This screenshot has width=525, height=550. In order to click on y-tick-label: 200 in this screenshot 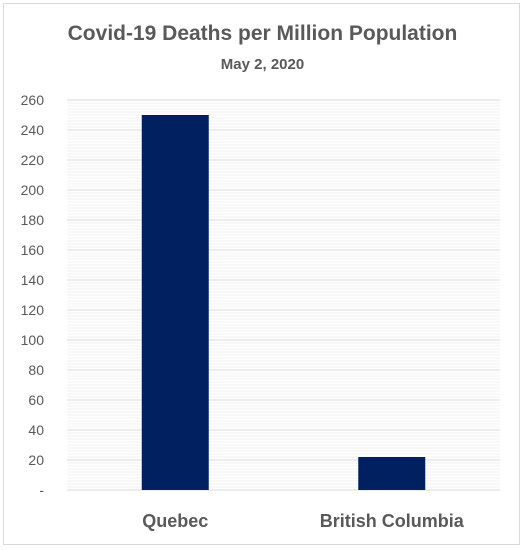, I will do `click(33, 190)`.